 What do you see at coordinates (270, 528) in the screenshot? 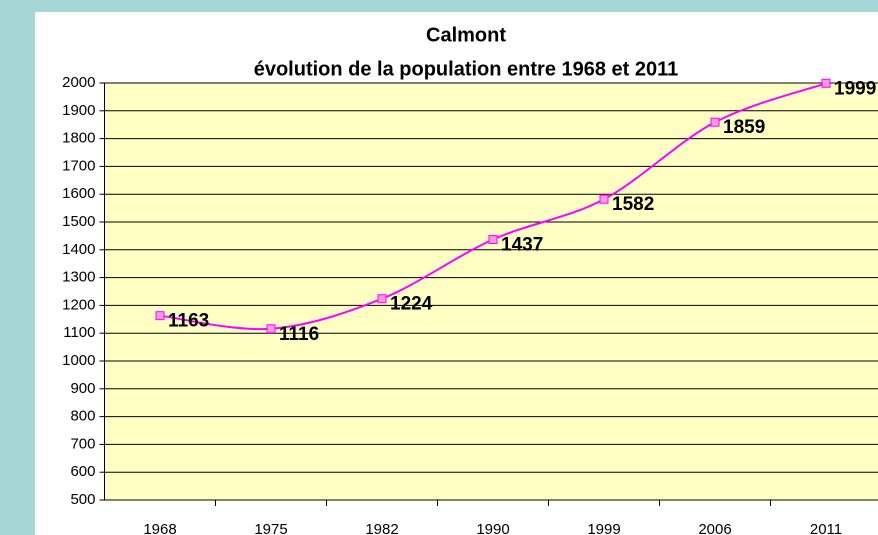
I see `x-tick-label: 1975` at bounding box center [270, 528].